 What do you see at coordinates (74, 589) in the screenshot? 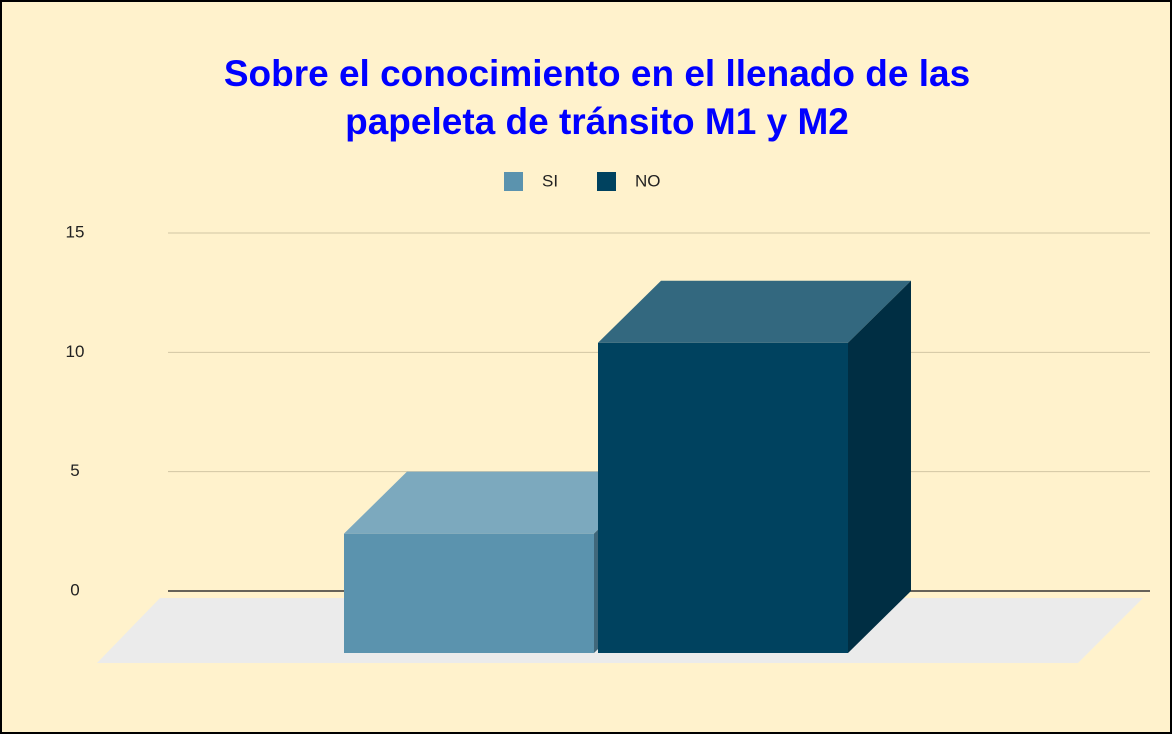
I see `y-tick-label: 0` at bounding box center [74, 589].